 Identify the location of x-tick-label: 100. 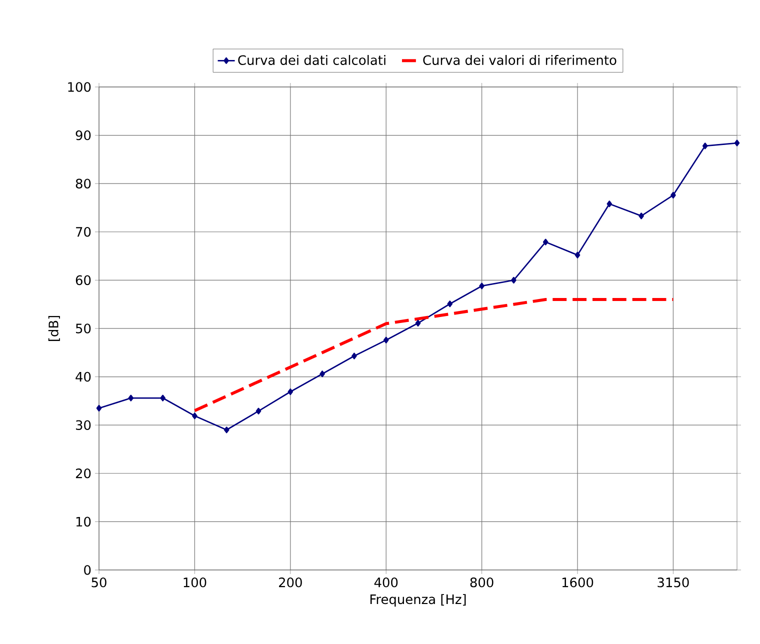
(195, 583).